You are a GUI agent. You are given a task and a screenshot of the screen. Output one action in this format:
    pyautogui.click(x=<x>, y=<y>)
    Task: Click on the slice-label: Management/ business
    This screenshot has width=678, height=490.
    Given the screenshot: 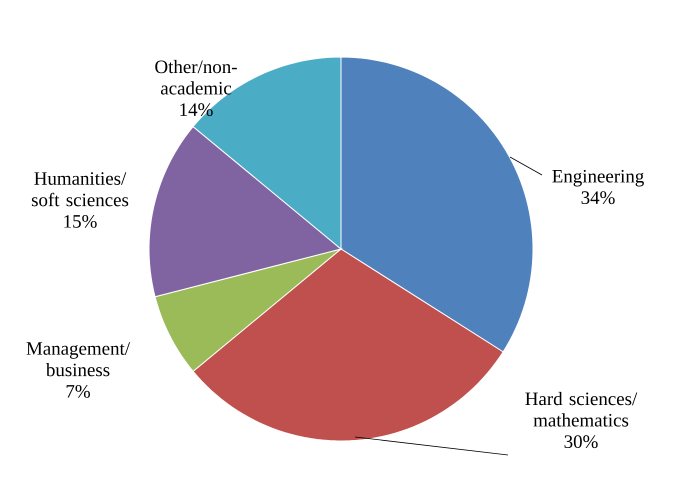 What is the action you would take?
    pyautogui.click(x=78, y=359)
    